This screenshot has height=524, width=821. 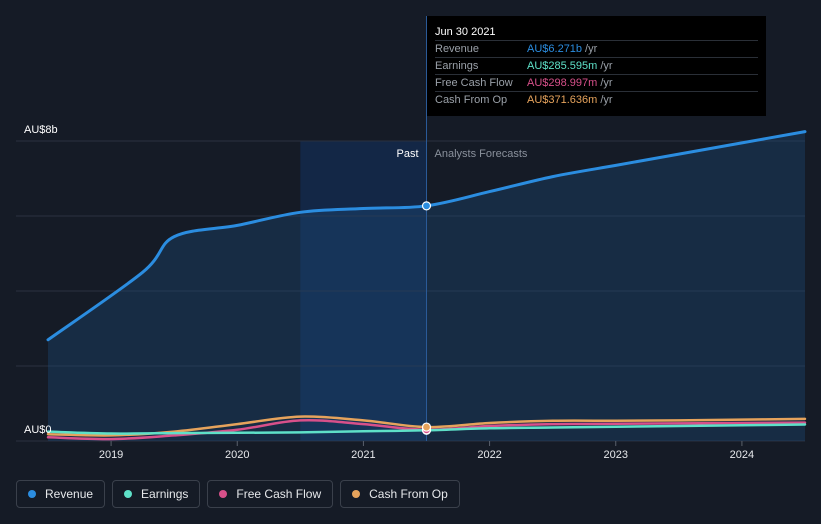 I want to click on tooltip-row-free-cash-flow: Free Cash Flow AU$298.997m /yr, so click(x=596, y=82).